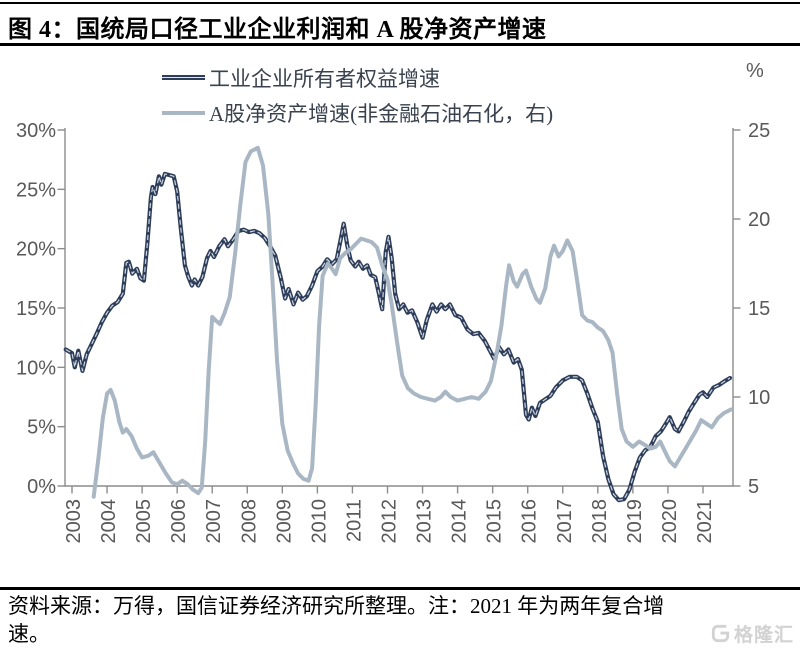  What do you see at coordinates (460, 521) in the screenshot?
I see `x-axis-label: 2014` at bounding box center [460, 521].